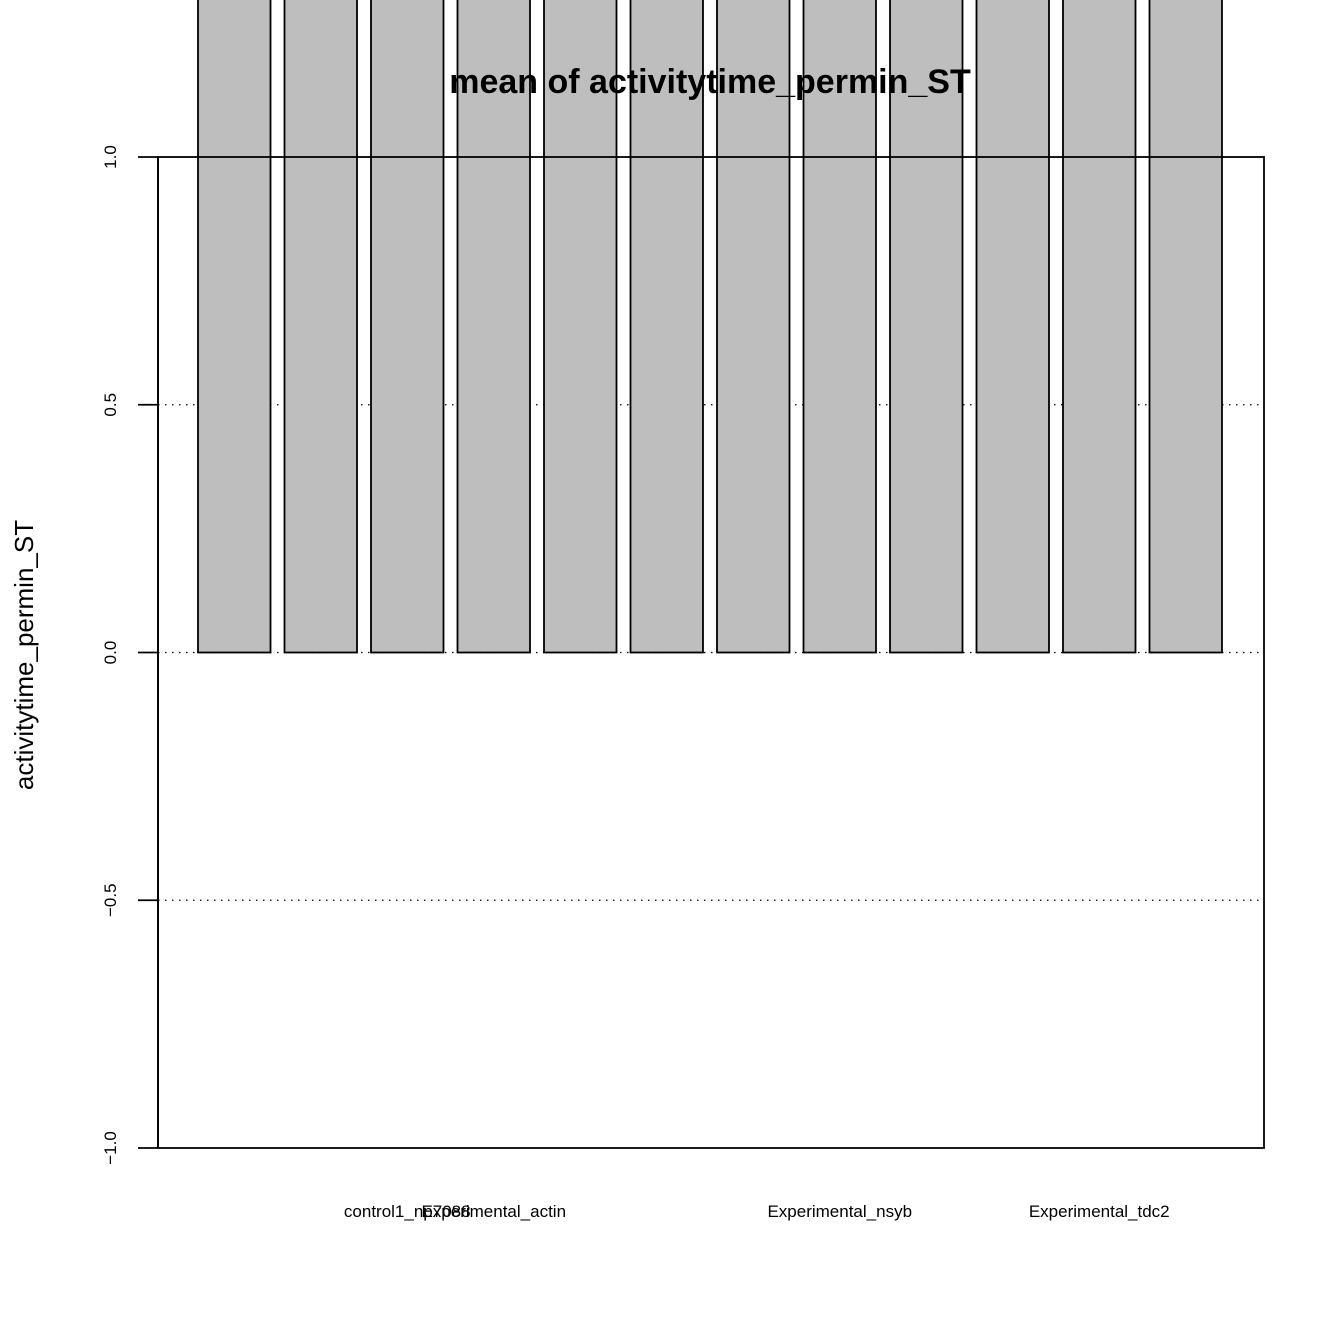  What do you see at coordinates (24, 655) in the screenshot?
I see `y-axis-label: activitytime_permin_ST` at bounding box center [24, 655].